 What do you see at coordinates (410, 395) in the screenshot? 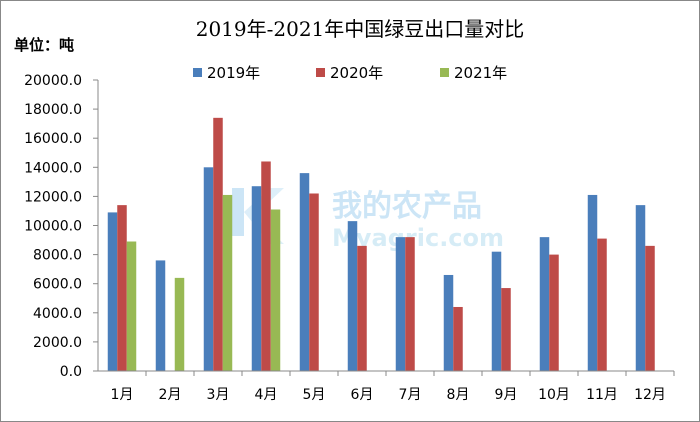
I see `x-tick-label: 7月` at bounding box center [410, 395].